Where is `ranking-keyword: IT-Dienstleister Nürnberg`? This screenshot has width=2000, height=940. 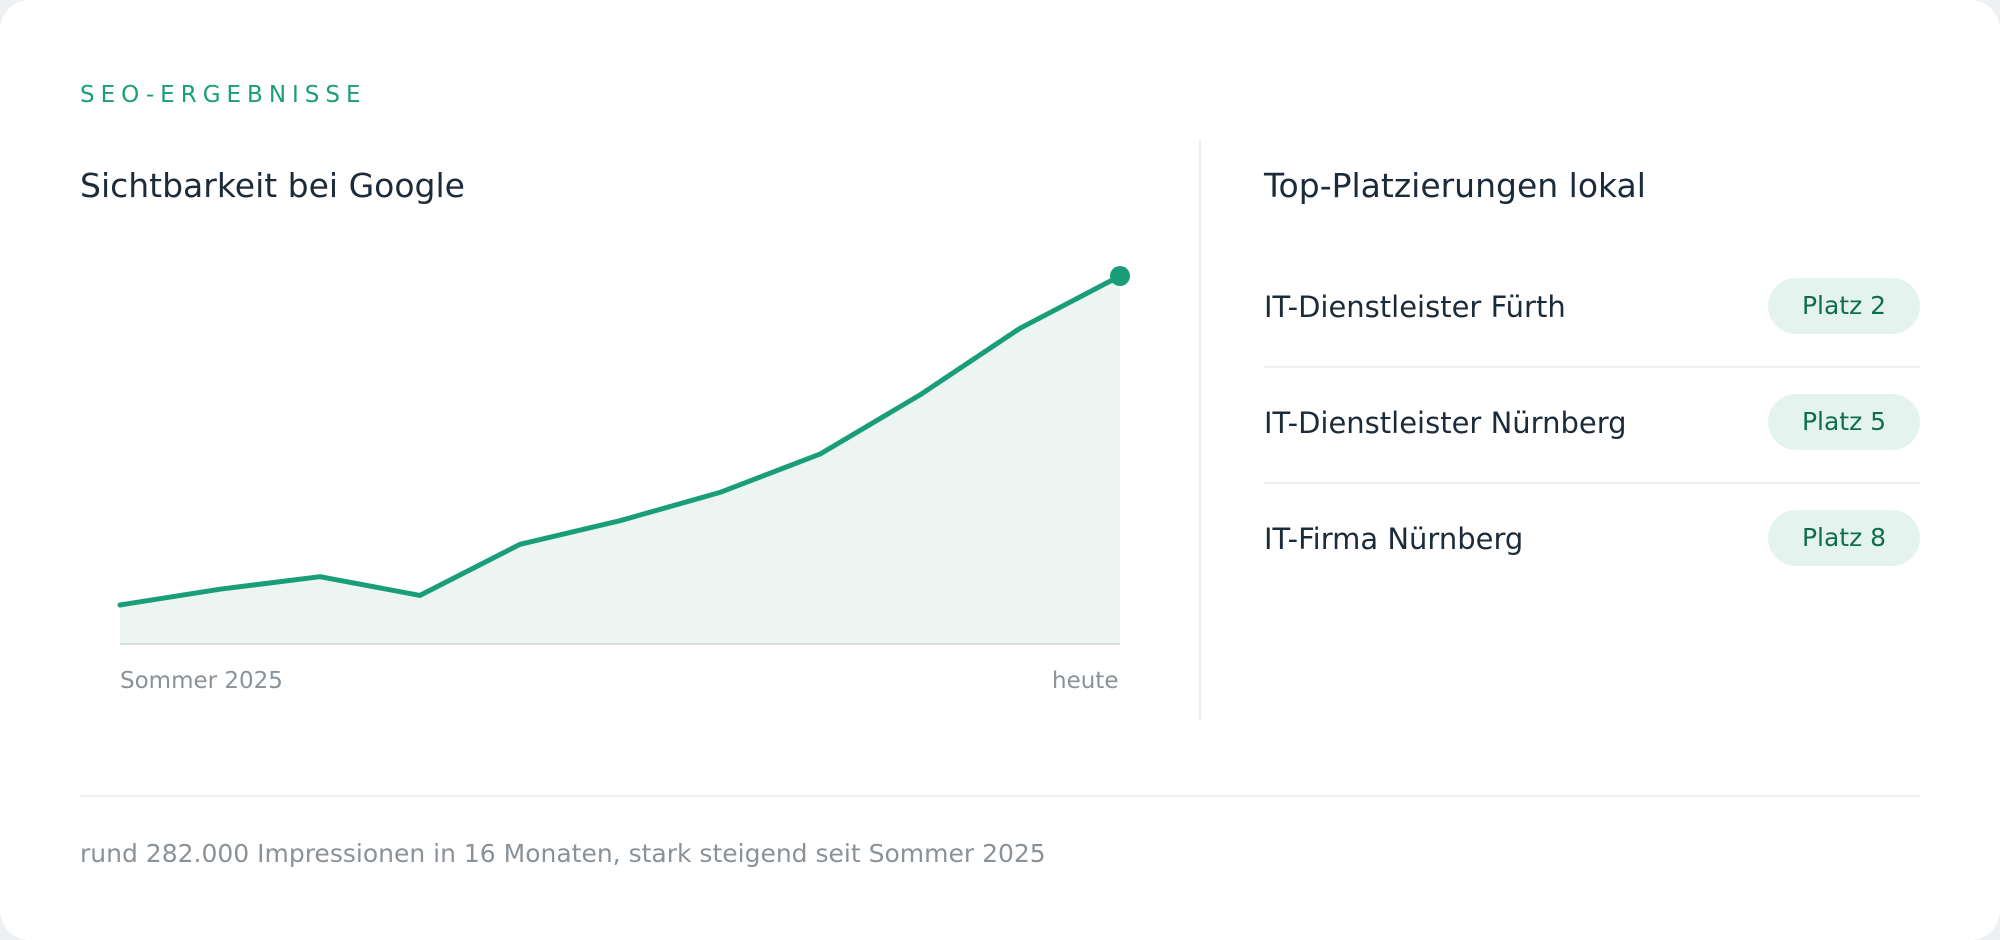 ranking-keyword: IT-Dienstleister Nürnberg is located at coordinates (1445, 423).